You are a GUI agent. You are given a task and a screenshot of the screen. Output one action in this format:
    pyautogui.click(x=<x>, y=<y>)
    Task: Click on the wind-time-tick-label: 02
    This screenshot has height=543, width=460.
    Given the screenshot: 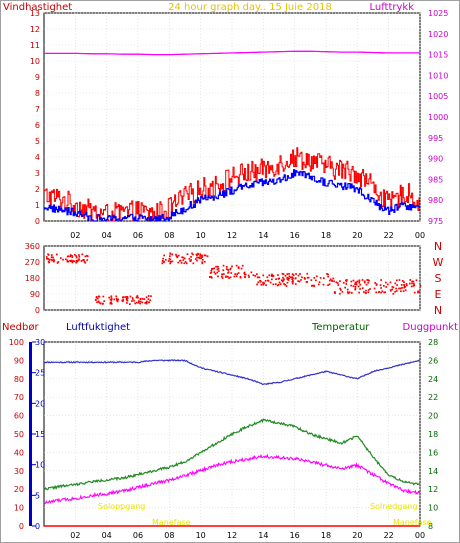 What is the action you would take?
    pyautogui.click(x=75, y=235)
    